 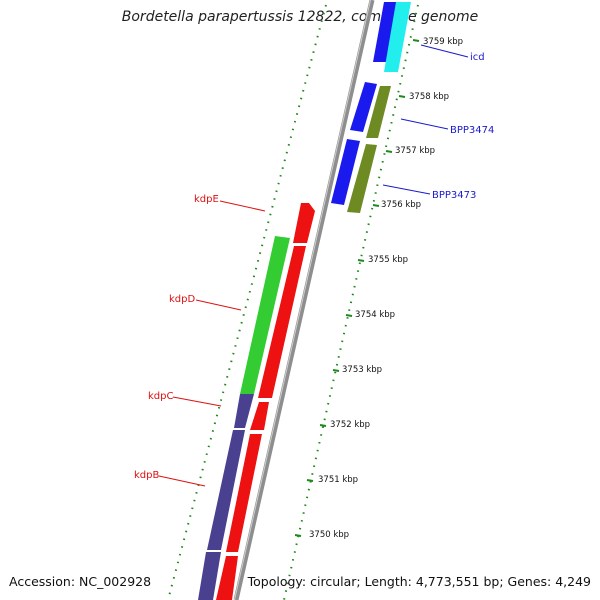 What do you see at coordinates (362, 370) in the screenshot?
I see `tick-label: 3753 kbp` at bounding box center [362, 370].